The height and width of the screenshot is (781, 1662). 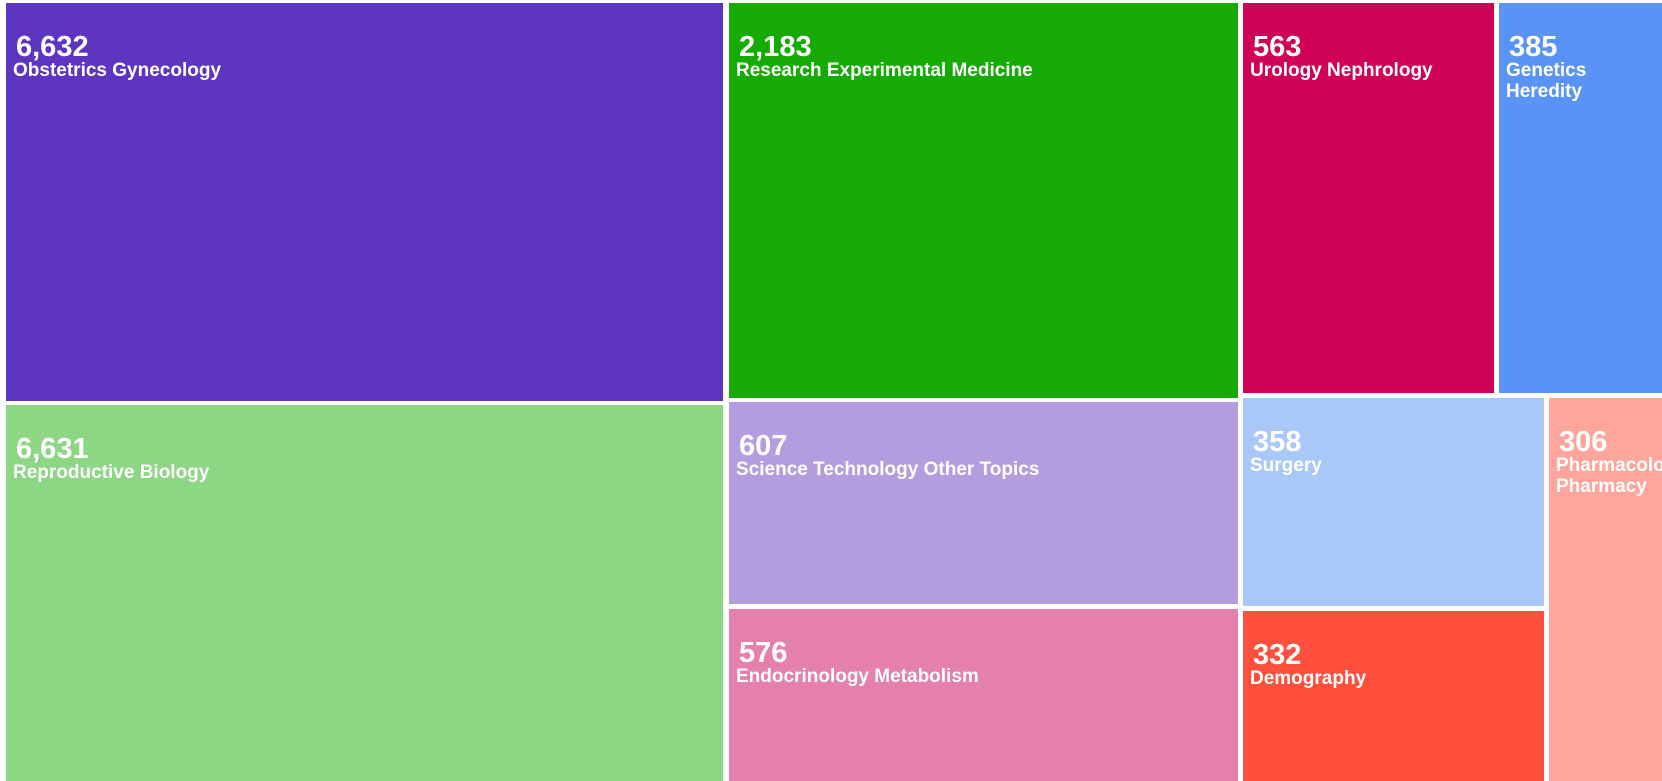 I want to click on tile-endocrinology-metabolism: 576 Endocrinology Metabolism, so click(x=983, y=695).